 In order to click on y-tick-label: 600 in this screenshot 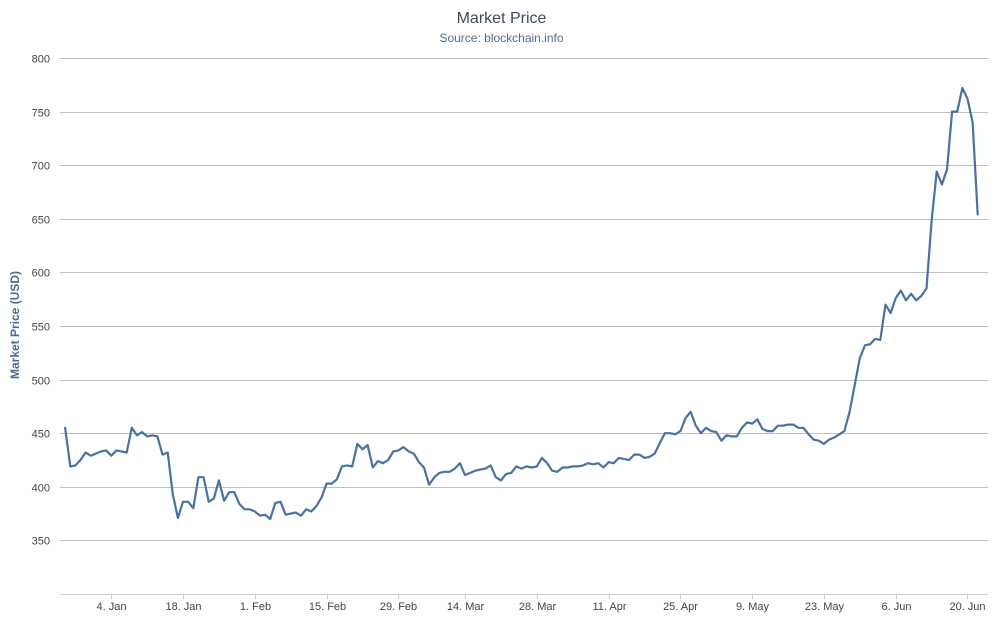, I will do `click(41, 274)`.